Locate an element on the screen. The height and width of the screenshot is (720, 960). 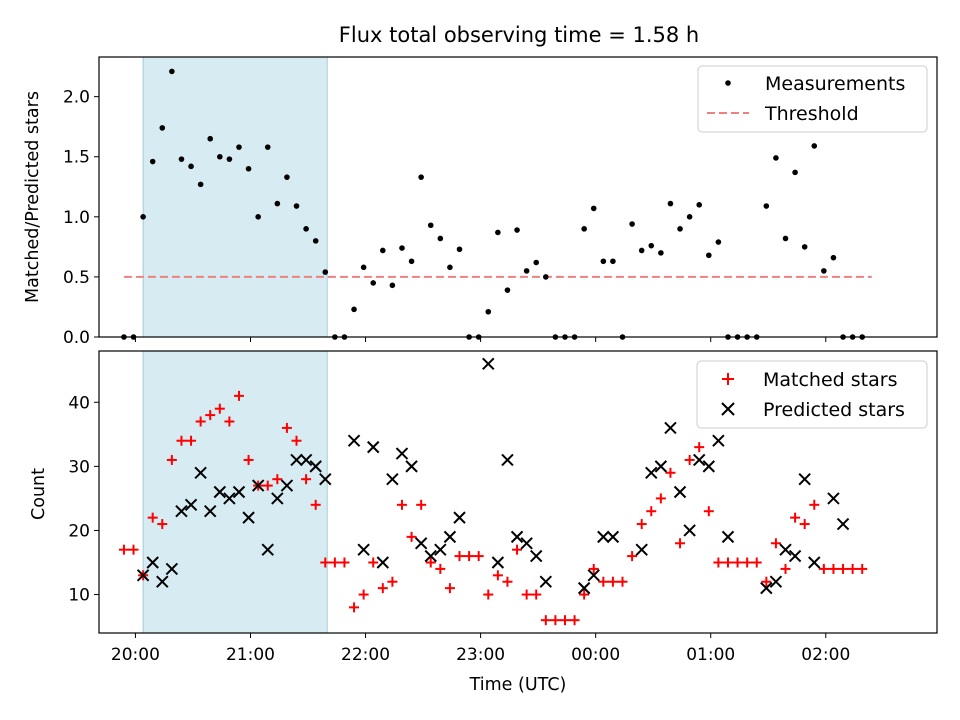
bot-xtick-label: 20:00 is located at coordinates (135, 655).